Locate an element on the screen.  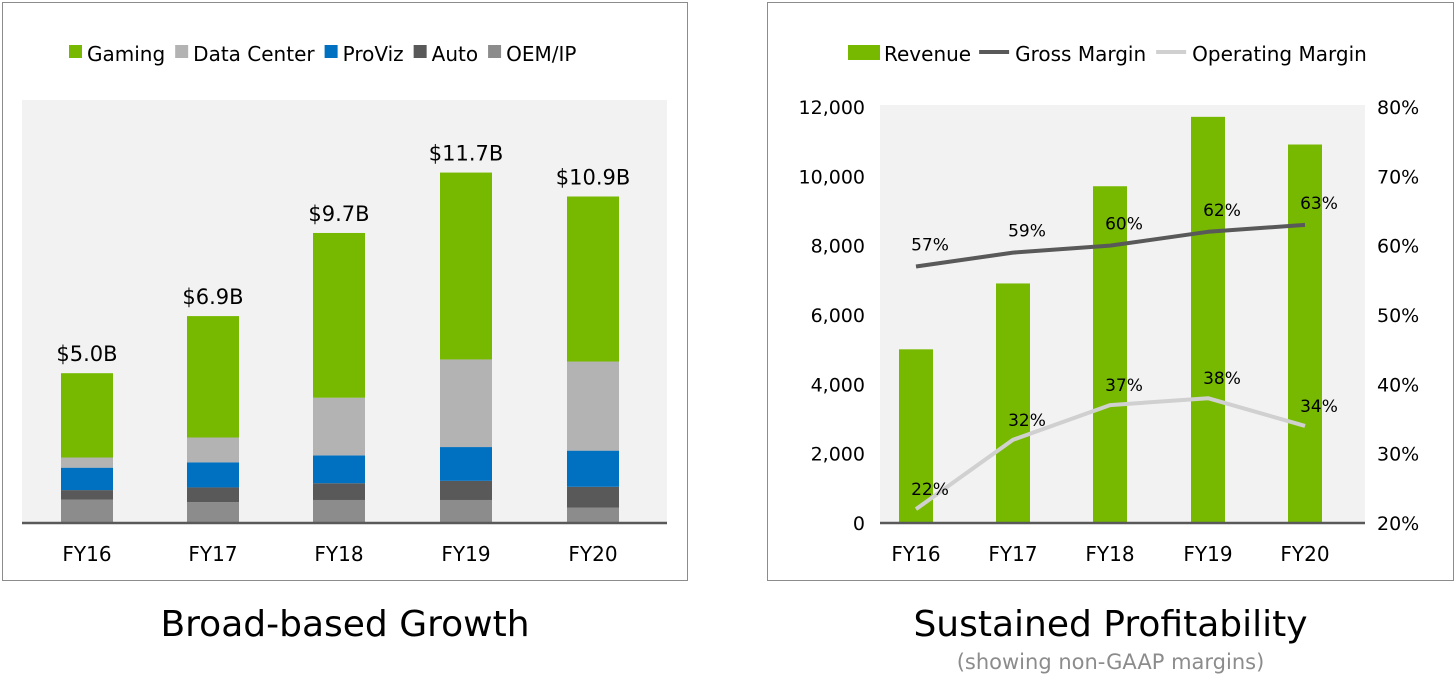
total-label-fy18: $9.7B is located at coordinates (338, 214).